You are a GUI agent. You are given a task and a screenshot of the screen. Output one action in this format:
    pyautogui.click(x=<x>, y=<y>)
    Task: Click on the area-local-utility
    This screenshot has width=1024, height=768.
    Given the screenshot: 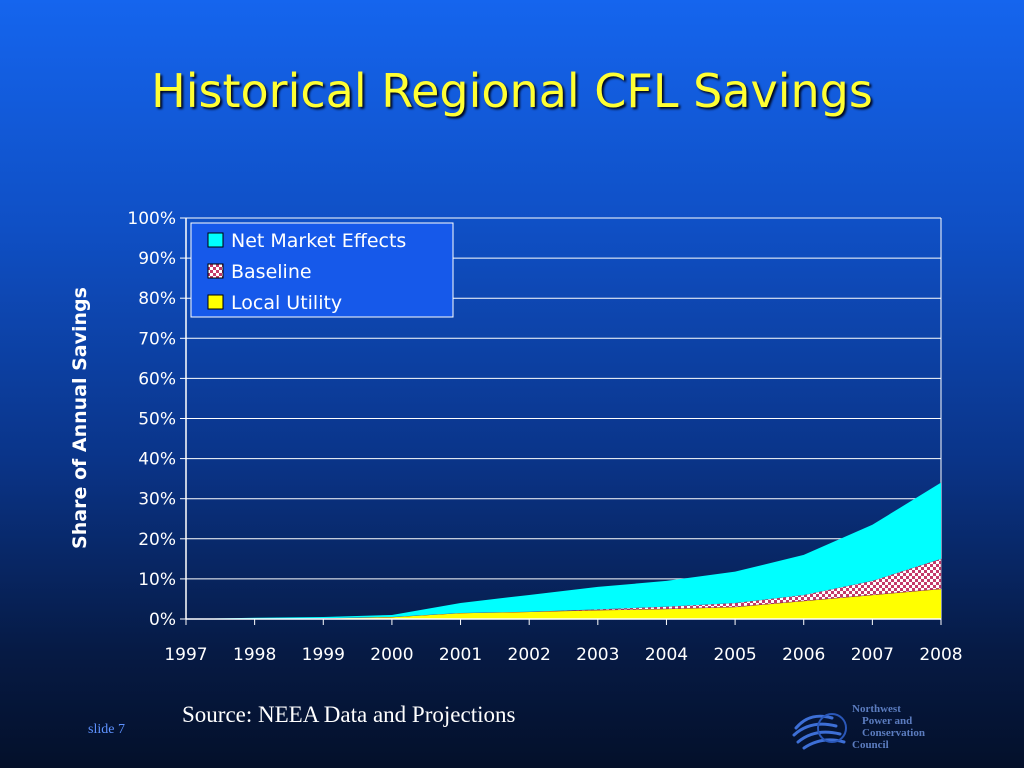 What is the action you would take?
    pyautogui.click(x=563, y=603)
    